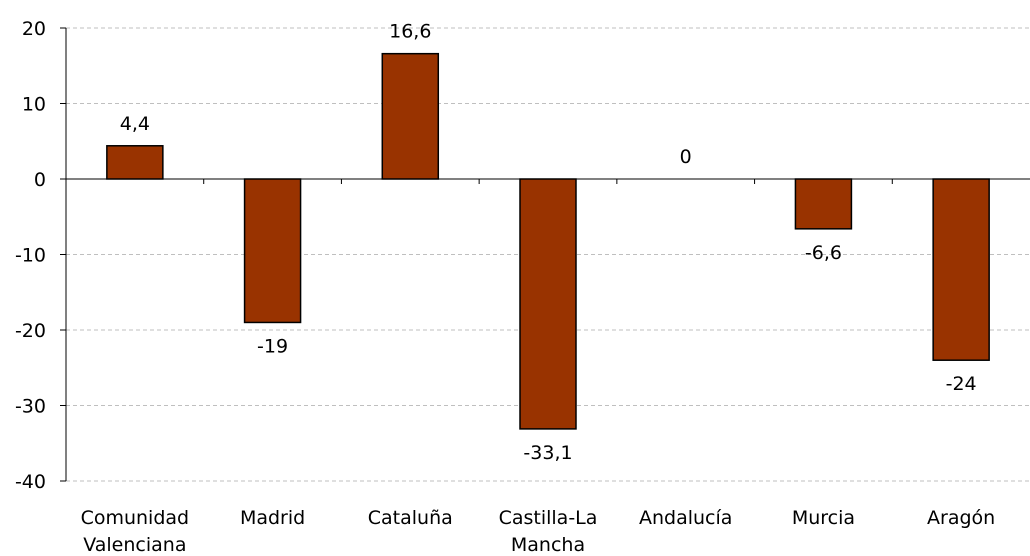  Describe the element at coordinates (685, 518) in the screenshot. I see `x-category-label: Andalucía` at that location.